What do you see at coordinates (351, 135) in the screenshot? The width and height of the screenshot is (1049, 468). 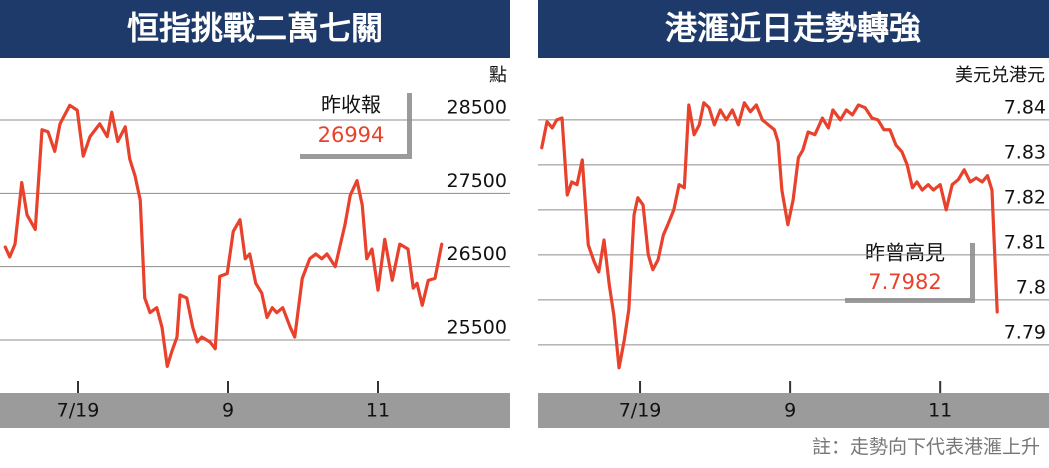 I see `annotation-value: 26994` at bounding box center [351, 135].